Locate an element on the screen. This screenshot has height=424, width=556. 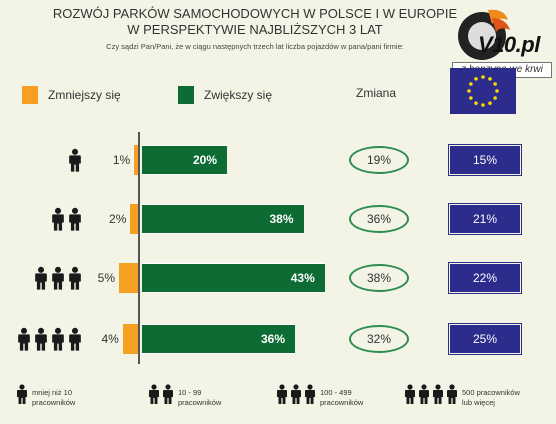
footer-line-1: mniej niż 10 is located at coordinates (52, 392).